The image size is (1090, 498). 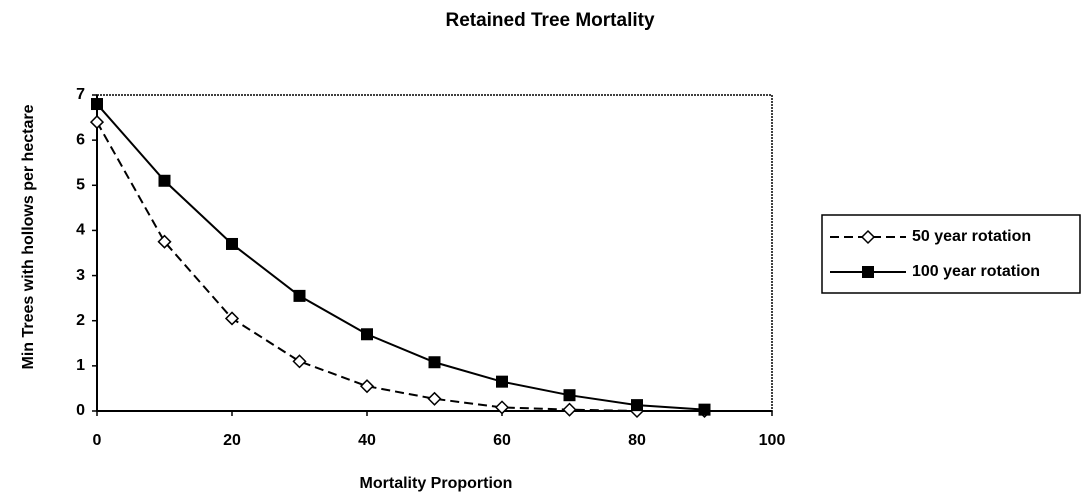 I want to click on x-tick-label: 60, so click(x=502, y=440).